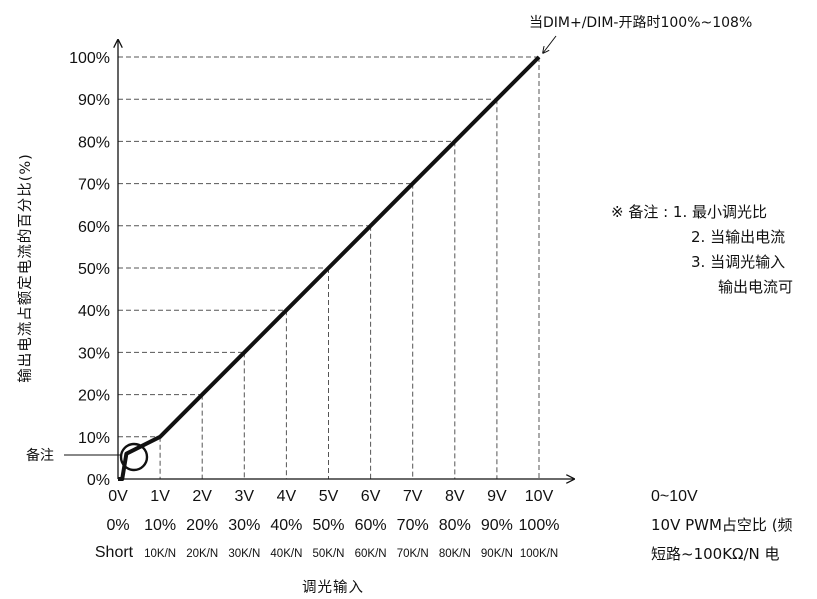  Describe the element at coordinates (94, 396) in the screenshot. I see `y-tick-label: 20%` at that location.